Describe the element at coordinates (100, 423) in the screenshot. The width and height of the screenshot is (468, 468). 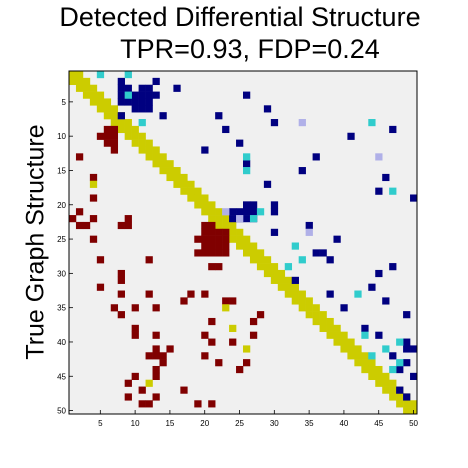
I see `x-tick-label: 5` at that location.